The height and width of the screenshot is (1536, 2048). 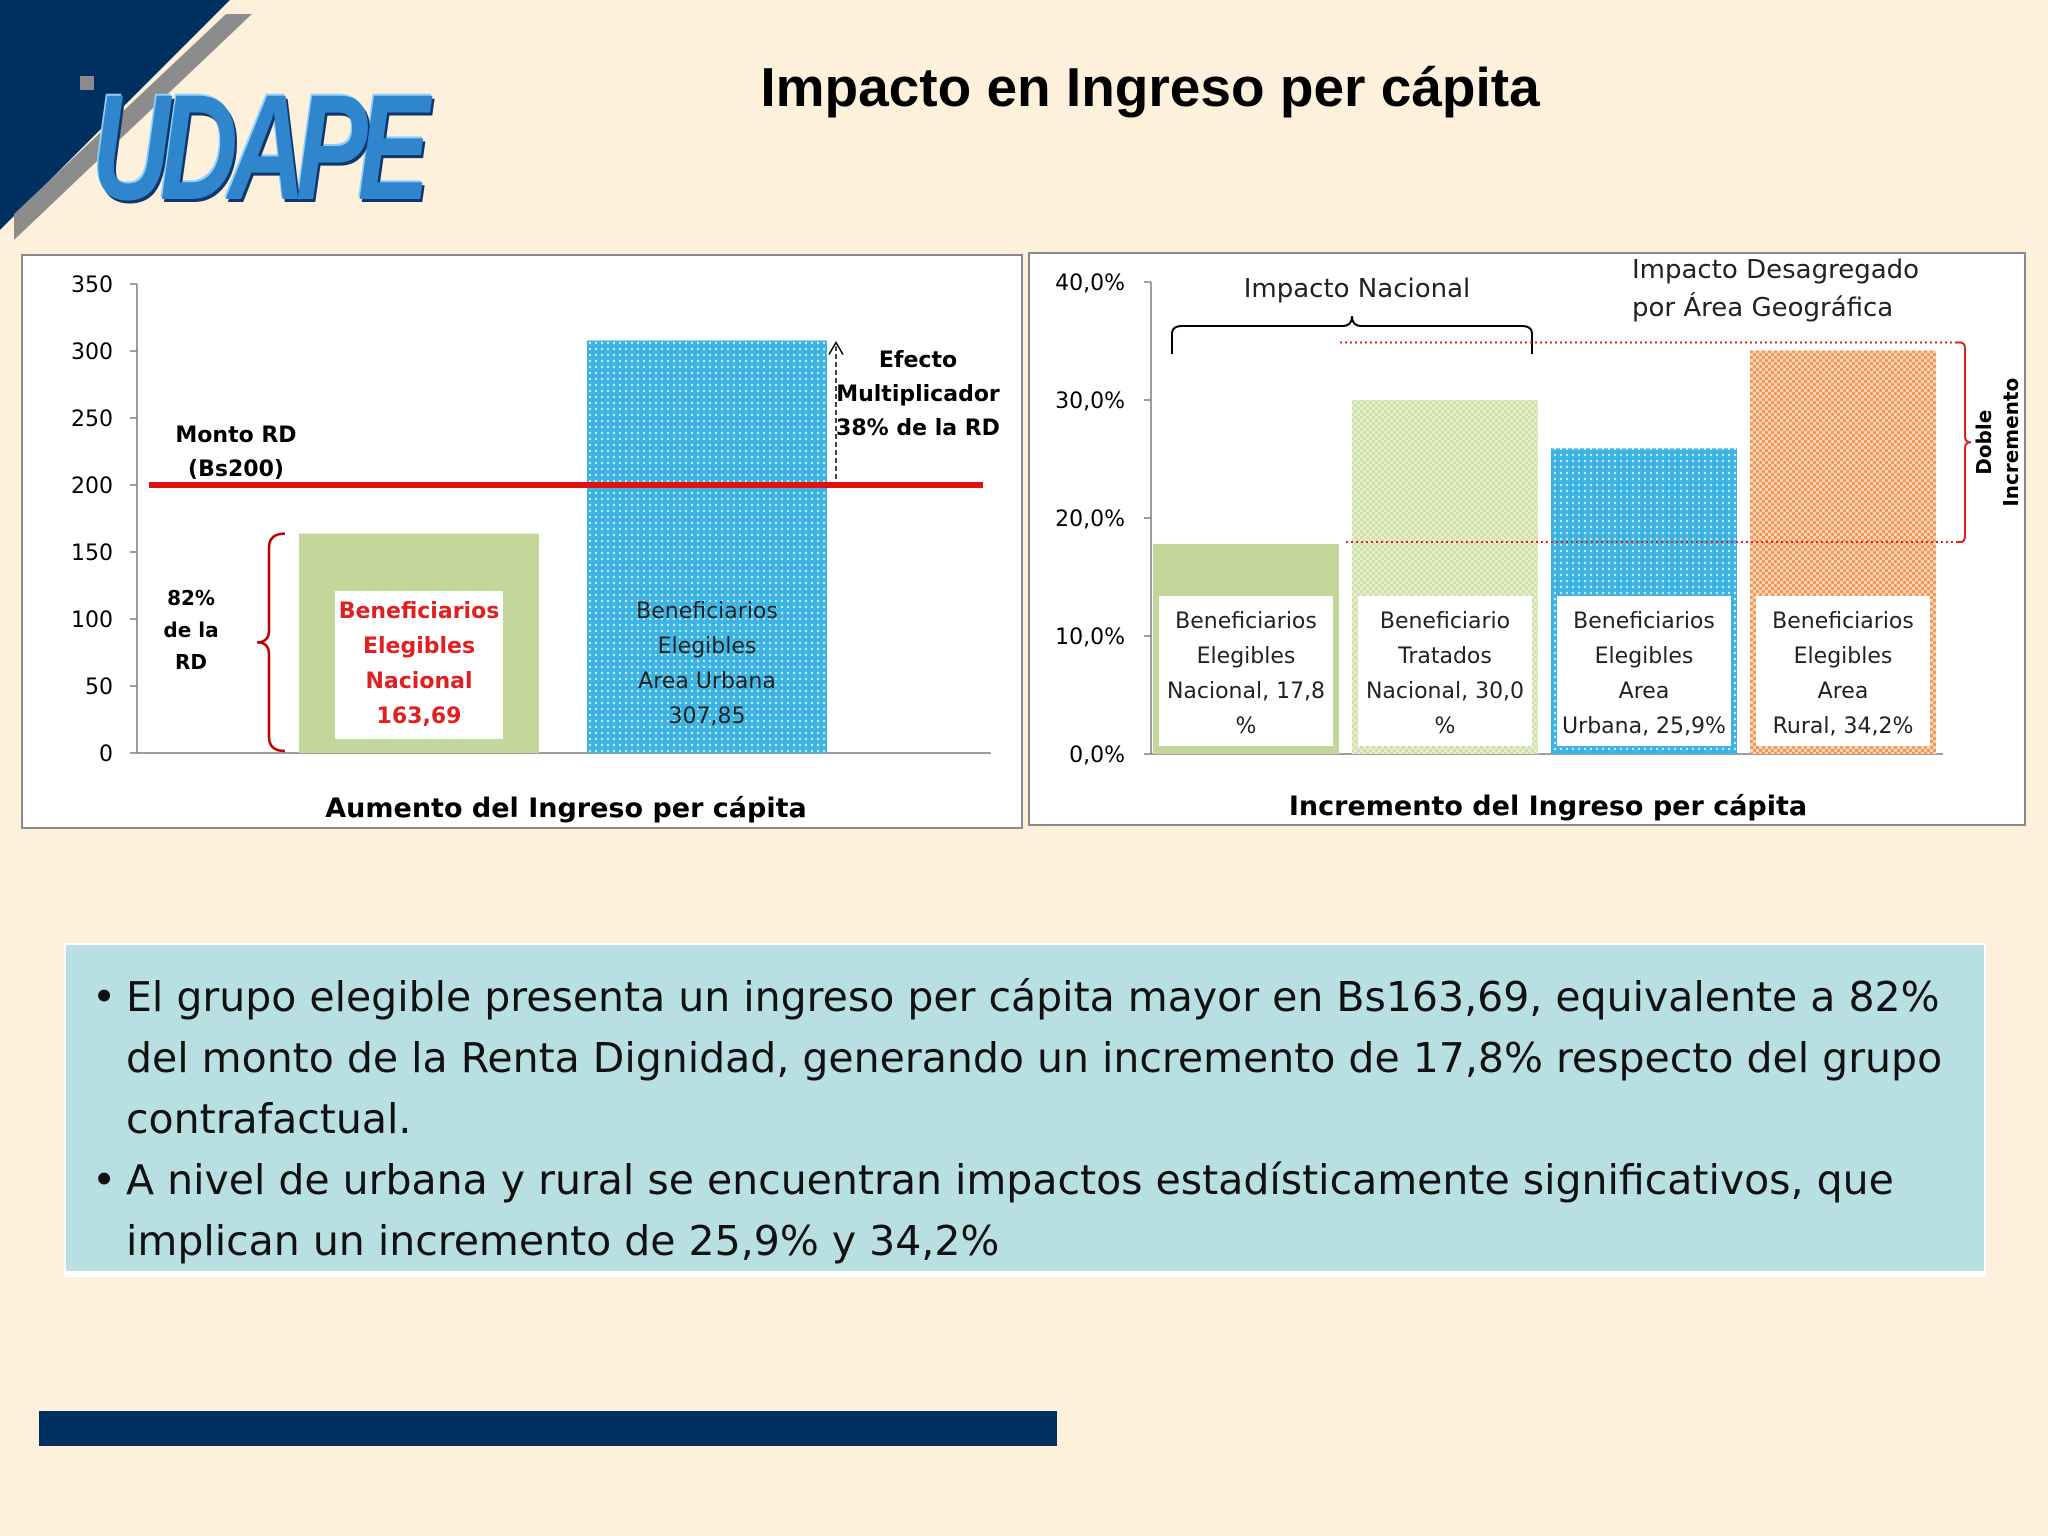 What do you see at coordinates (918, 394) in the screenshot?
I see `multiplier-label: Multiplicador` at bounding box center [918, 394].